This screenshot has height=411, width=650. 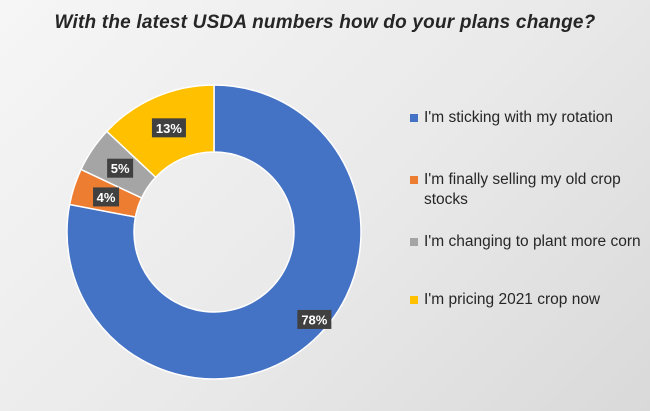 I want to click on data-label-pricing-2021: 13%, so click(x=168, y=128).